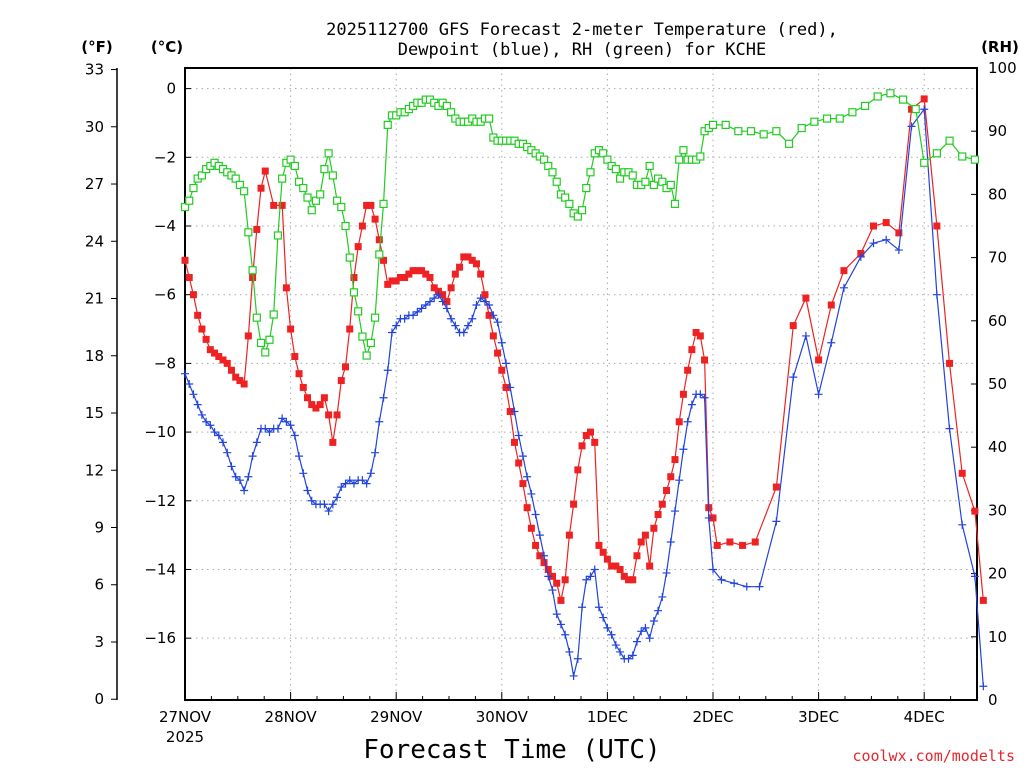  Describe the element at coordinates (997, 131) in the screenshot. I see `rh-tick-label: 90` at that location.